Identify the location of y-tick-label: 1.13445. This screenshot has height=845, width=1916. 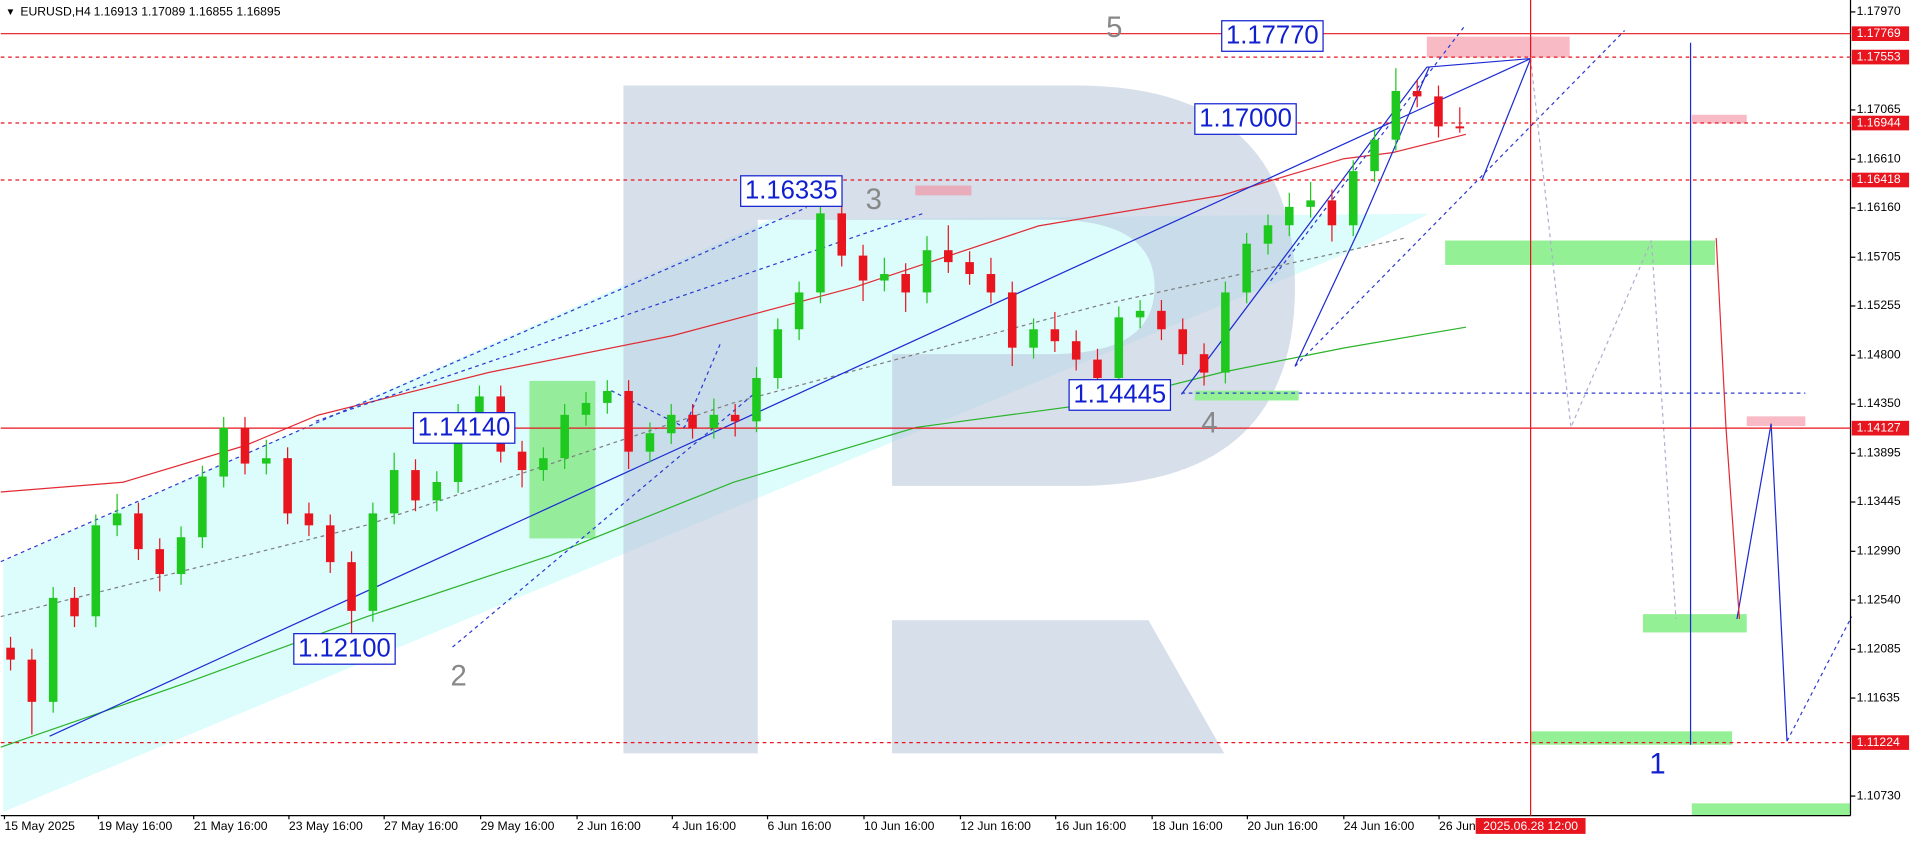
(1879, 501).